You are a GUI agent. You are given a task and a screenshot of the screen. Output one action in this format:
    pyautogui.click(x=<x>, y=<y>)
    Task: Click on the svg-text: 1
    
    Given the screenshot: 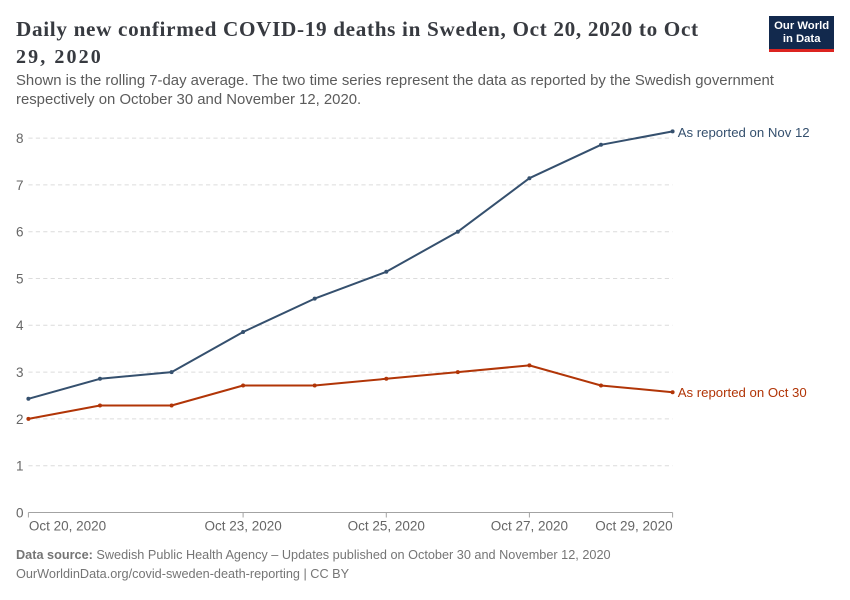 What is the action you would take?
    pyautogui.click(x=20, y=466)
    